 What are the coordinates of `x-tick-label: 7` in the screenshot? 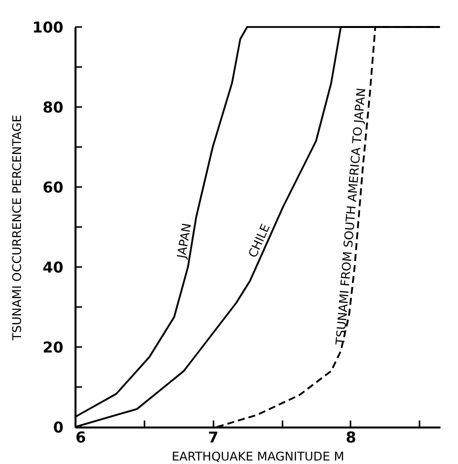 It's located at (213, 437).